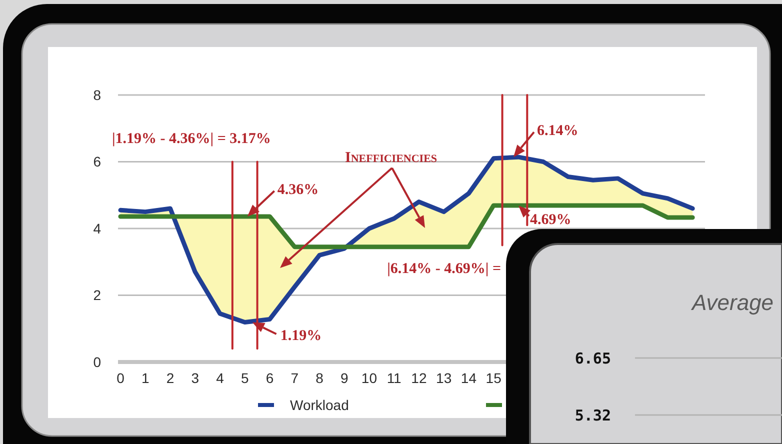  I want to click on x-tick-label: 15, so click(494, 378).